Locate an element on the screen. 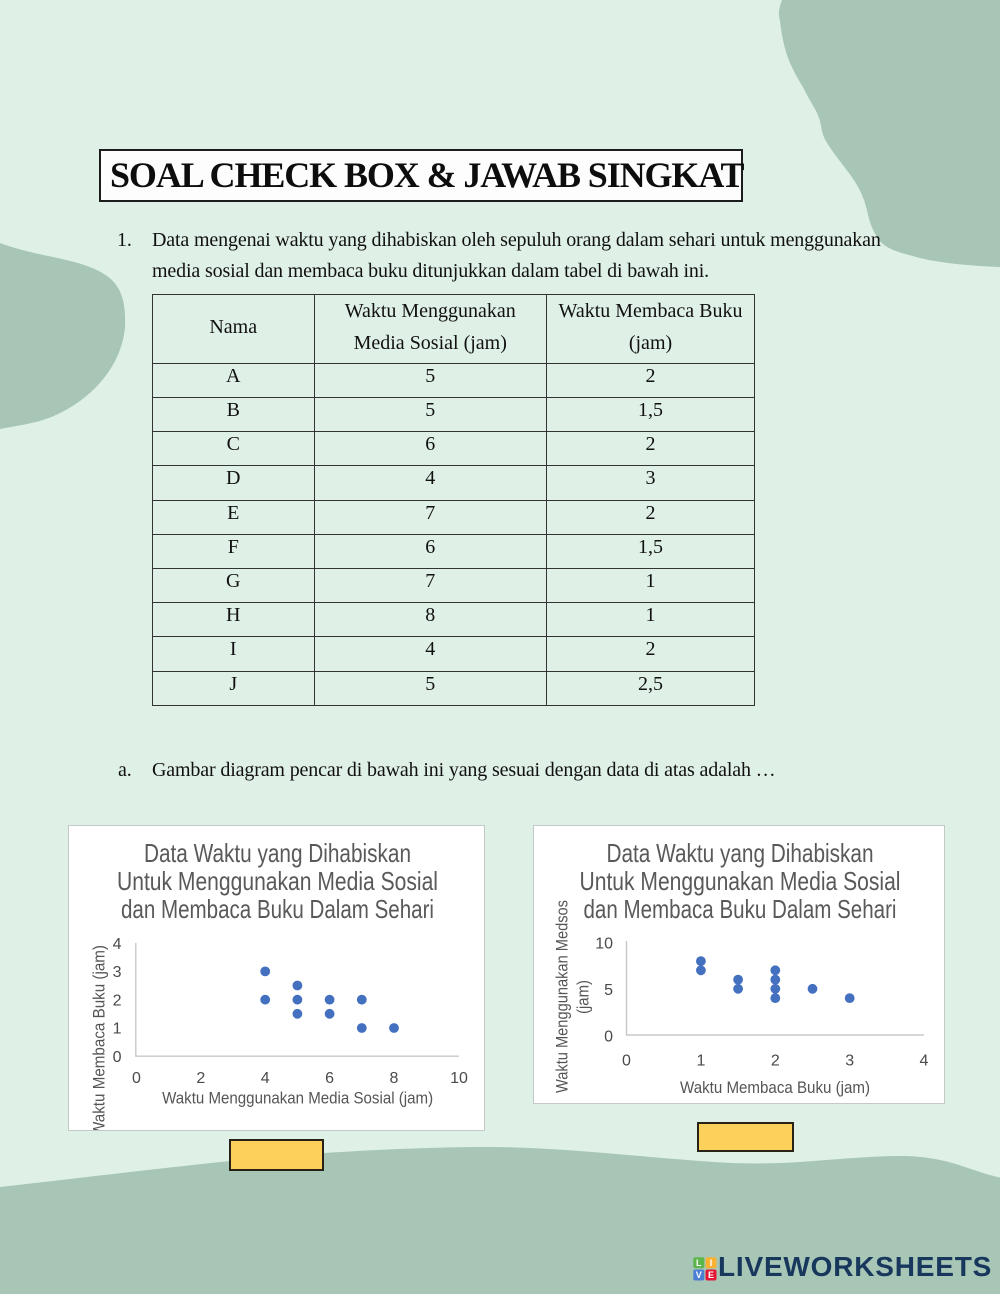 The width and height of the screenshot is (1000, 1294). svg-text: Waktu Menggunakan Medsos is located at coordinates (562, 996).